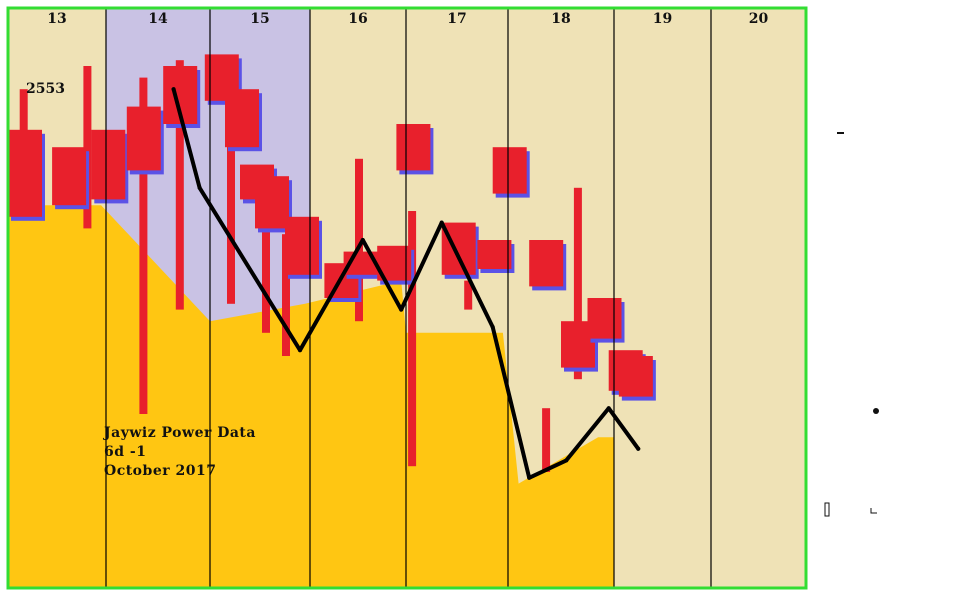  I want to click on day-label-18: 18, so click(560, 19).